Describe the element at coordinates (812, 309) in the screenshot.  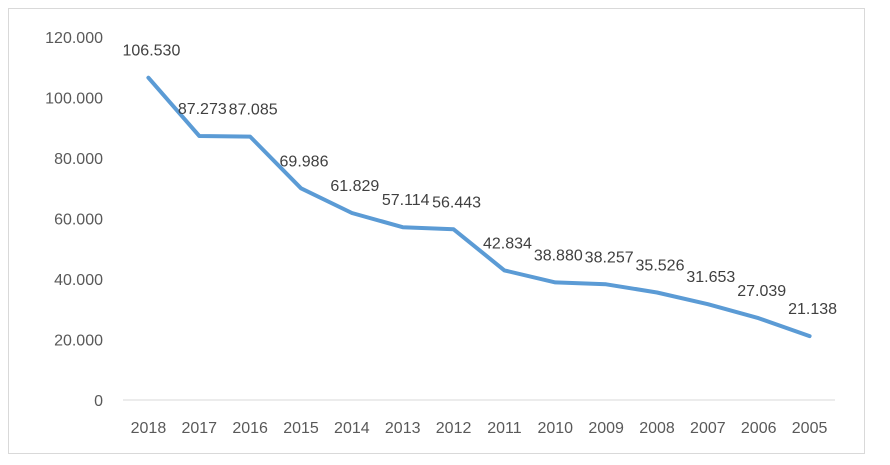
I see `data-label: 21.138` at that location.